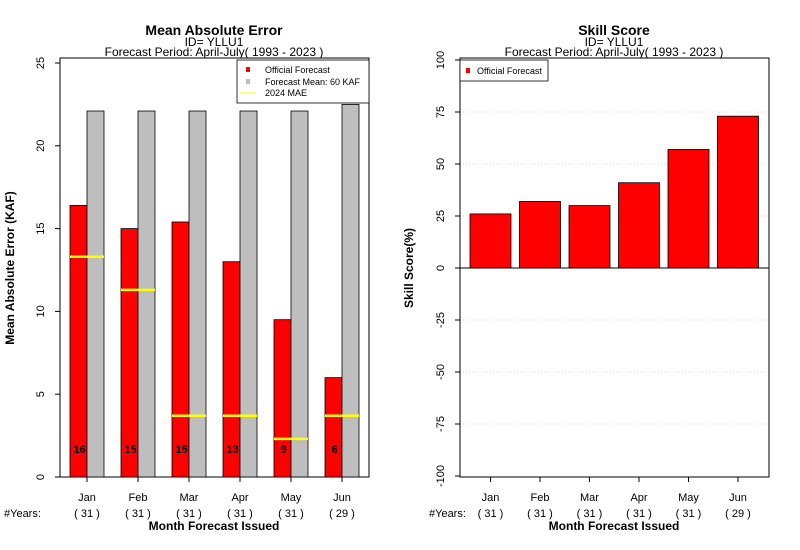 Image resolution: width=800 pixels, height=550 pixels. What do you see at coordinates (441, 424) in the screenshot?
I see `skill-ytick-label: -75` at bounding box center [441, 424].